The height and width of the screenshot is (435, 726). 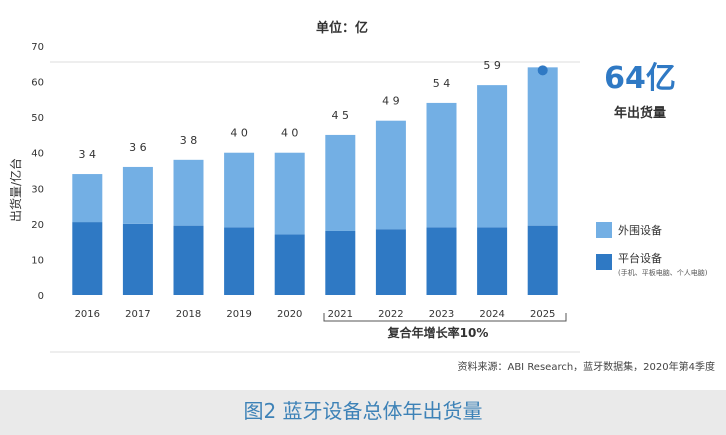 What do you see at coordinates (441, 314) in the screenshot?
I see `x-tick-label: 2023` at bounding box center [441, 314].